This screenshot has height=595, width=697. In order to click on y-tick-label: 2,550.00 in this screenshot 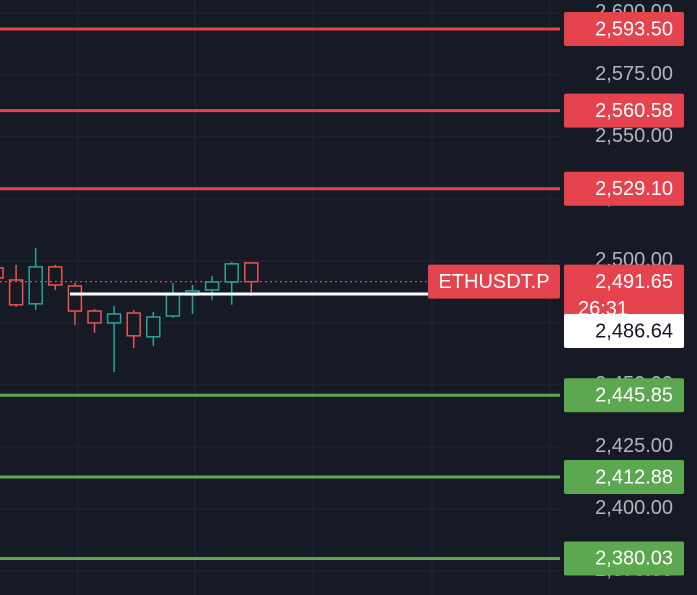, I will do `click(634, 136)`.